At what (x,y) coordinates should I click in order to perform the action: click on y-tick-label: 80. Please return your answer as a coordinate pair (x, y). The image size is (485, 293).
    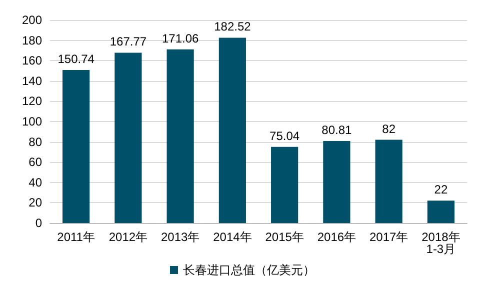
    Looking at the image, I should click on (35, 141).